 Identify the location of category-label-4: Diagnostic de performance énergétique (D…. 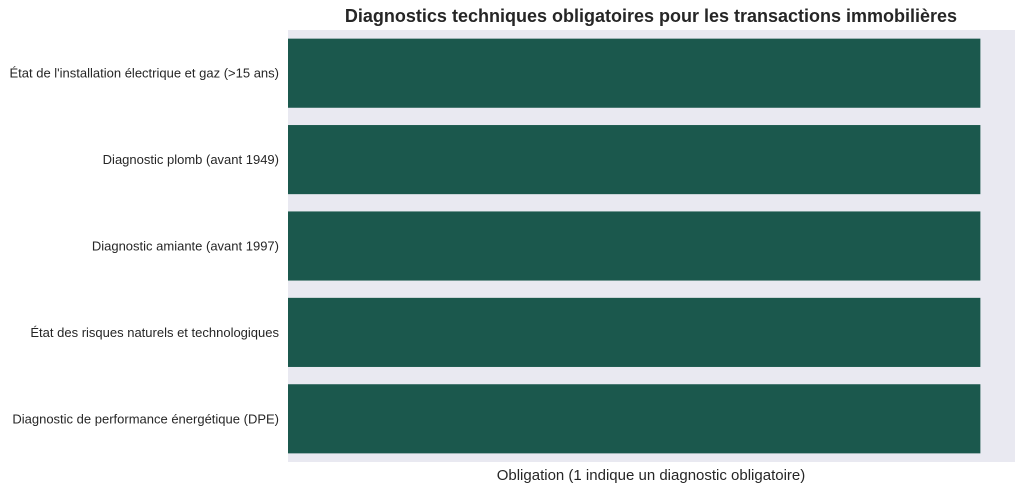
(145, 418).